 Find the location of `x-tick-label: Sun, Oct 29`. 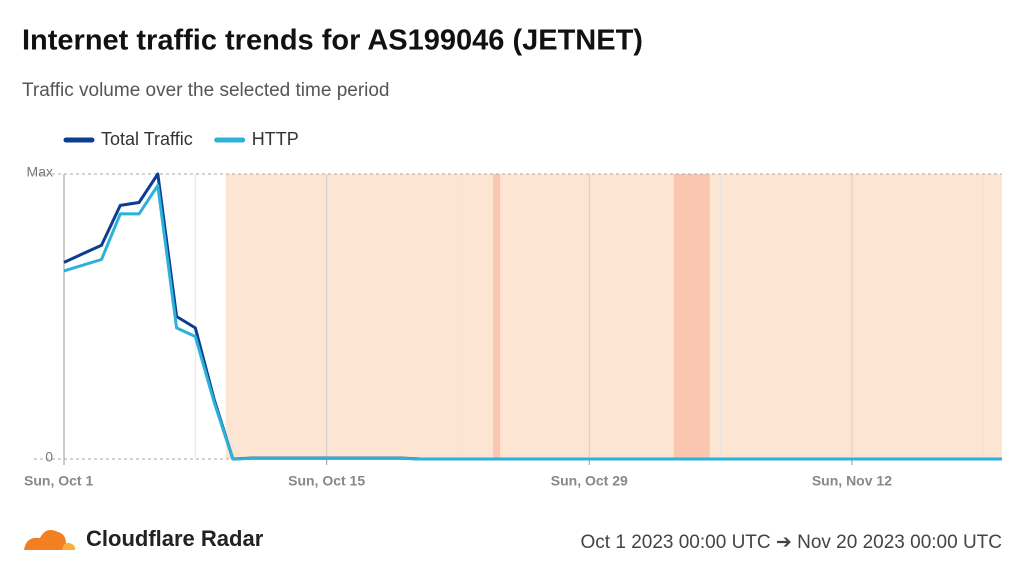

x-tick-label: Sun, Oct 29 is located at coordinates (589, 481).